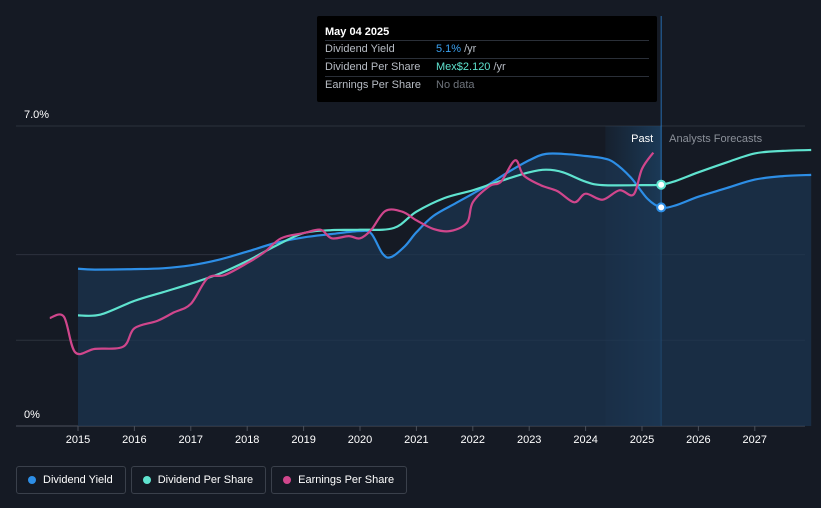 The width and height of the screenshot is (821, 508). I want to click on legend-label: Earnings Per Share, so click(346, 480).